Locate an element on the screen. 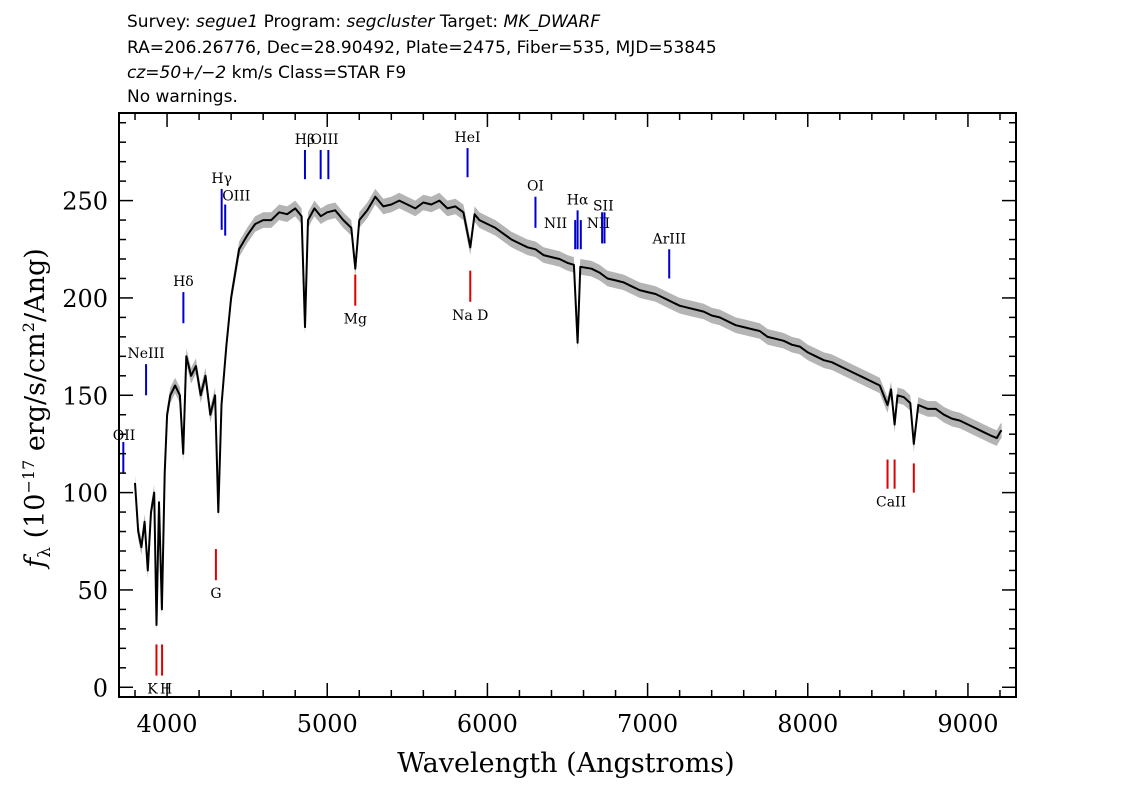 The height and width of the screenshot is (810, 1134). y-tick-label: 50 is located at coordinates (92, 591).